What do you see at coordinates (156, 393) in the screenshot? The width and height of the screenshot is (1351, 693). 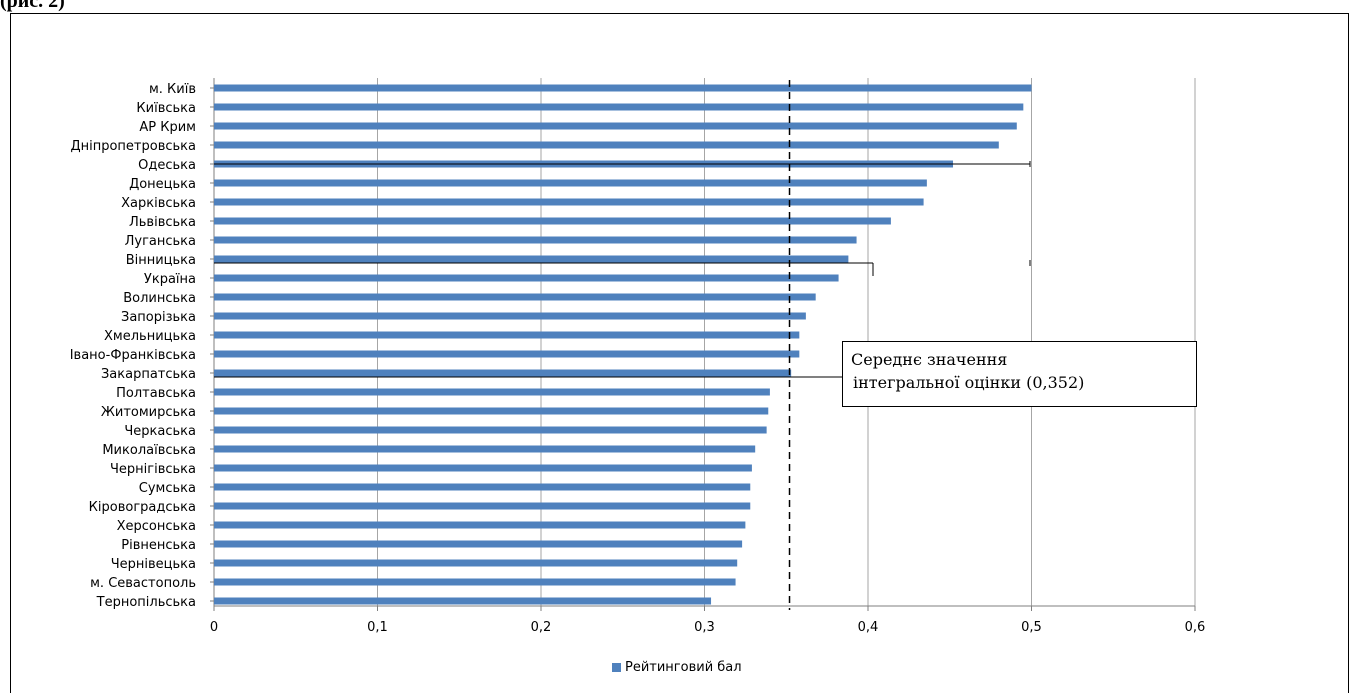 I see `category-label: Полтавська` at bounding box center [156, 393].